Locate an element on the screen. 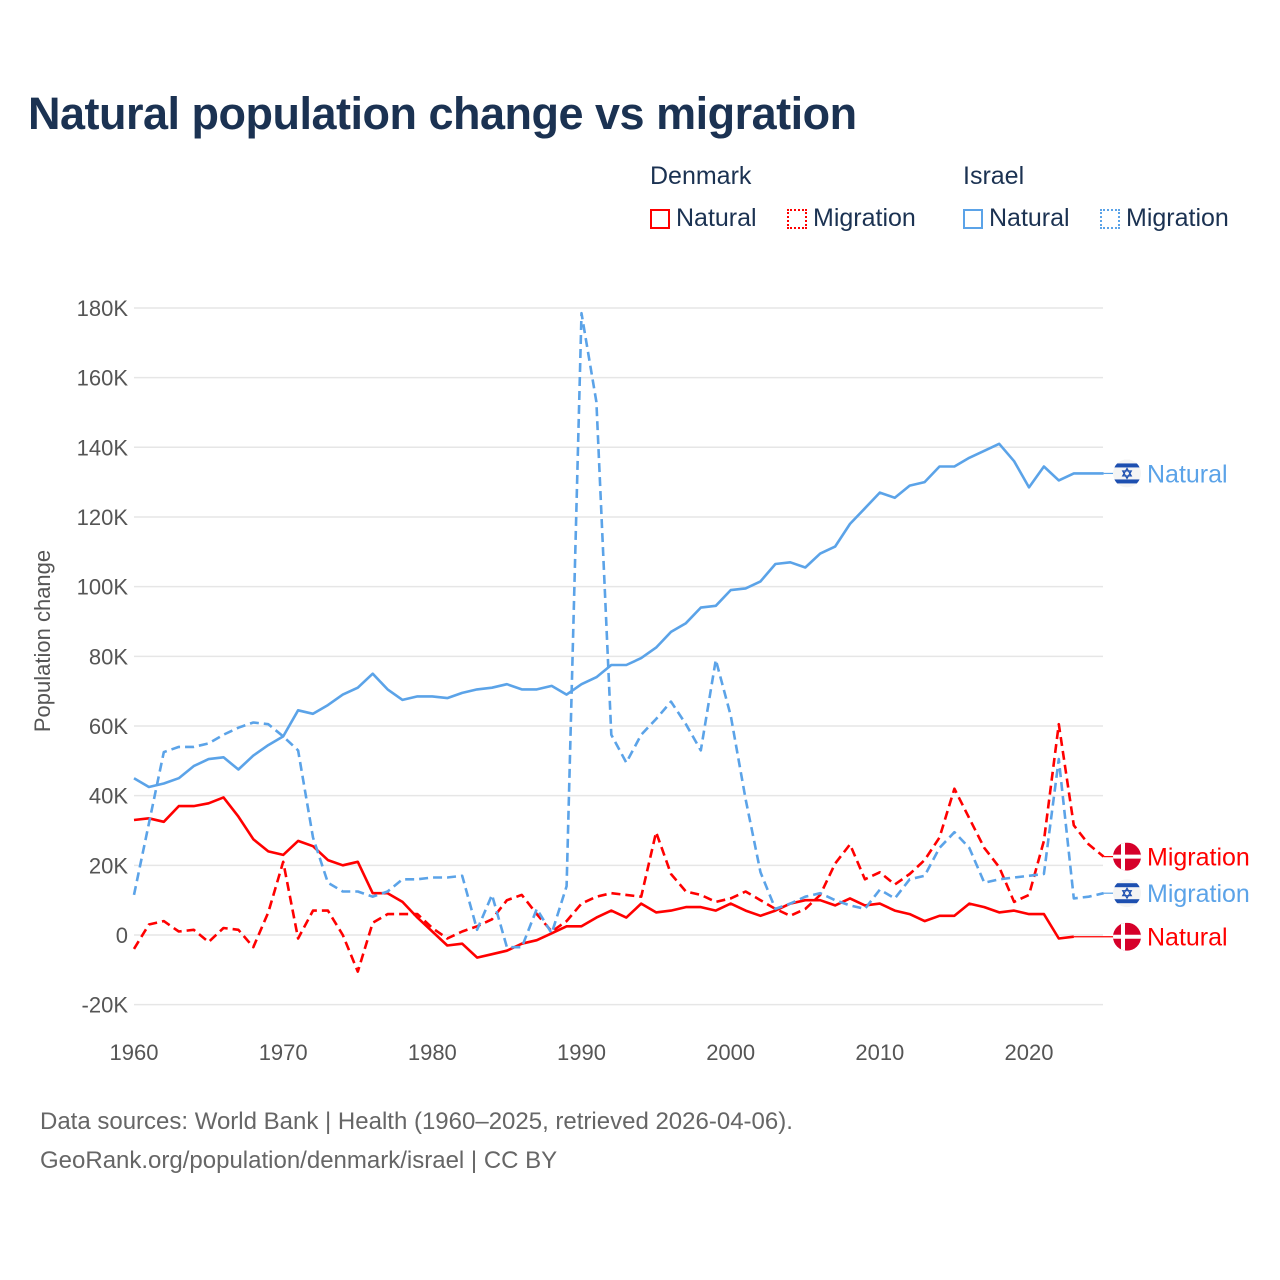  x-tick-label: 1980 is located at coordinates (432, 1052).